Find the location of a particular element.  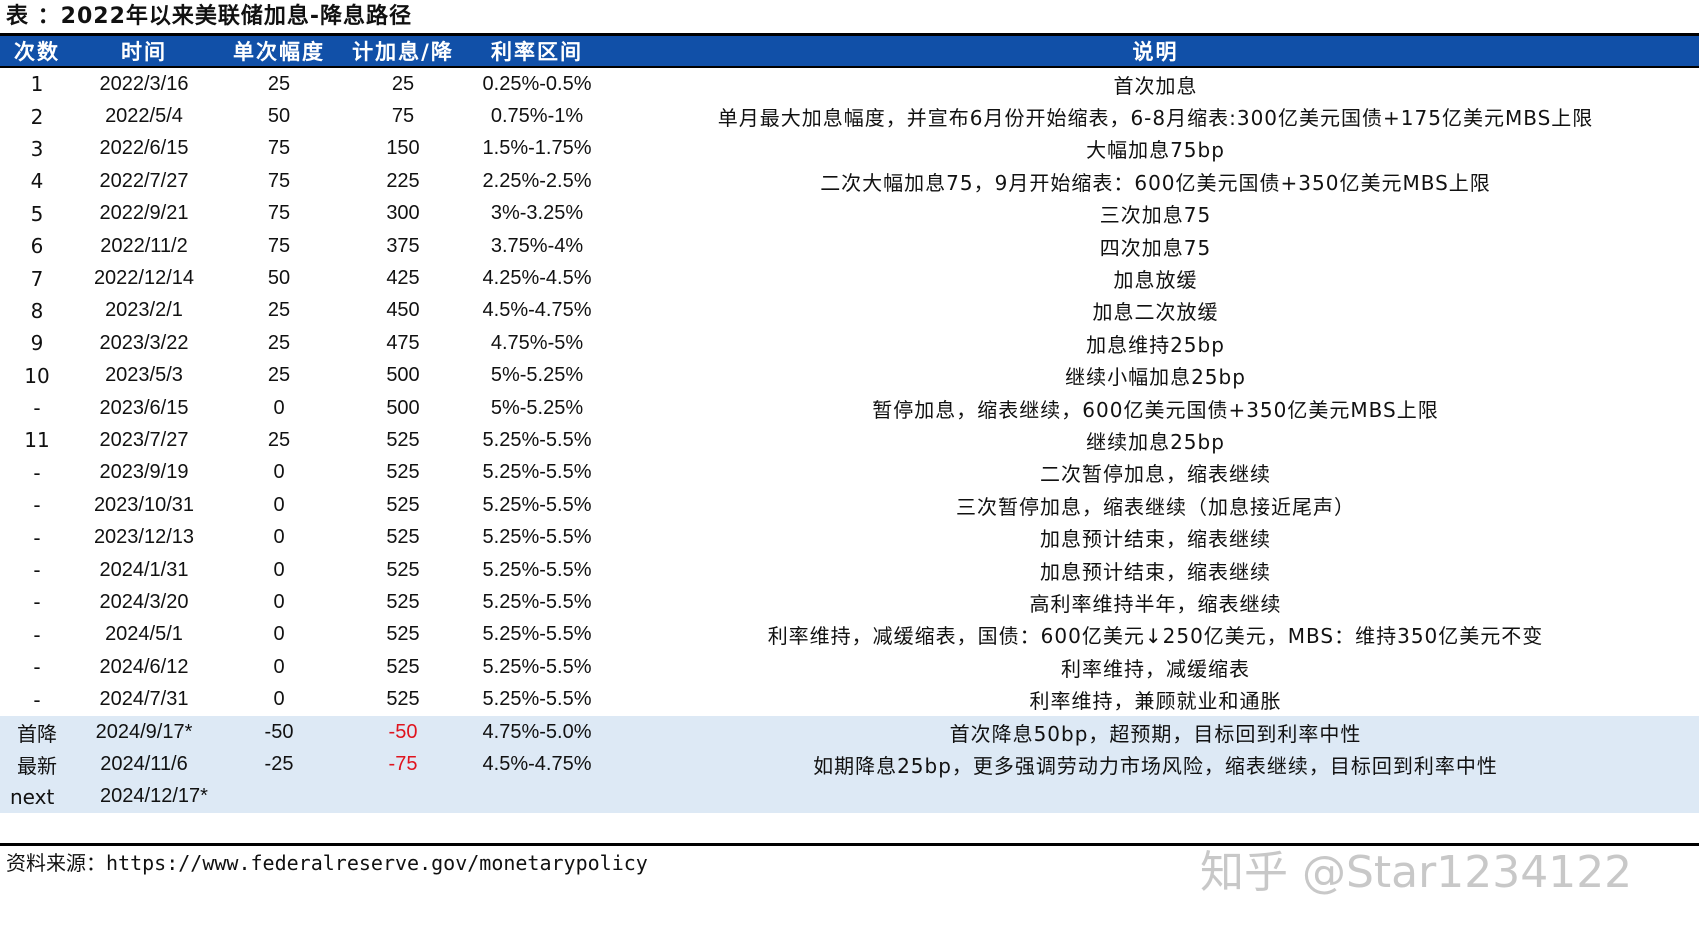

cell-description: 加息放缓 is located at coordinates (1155, 278).